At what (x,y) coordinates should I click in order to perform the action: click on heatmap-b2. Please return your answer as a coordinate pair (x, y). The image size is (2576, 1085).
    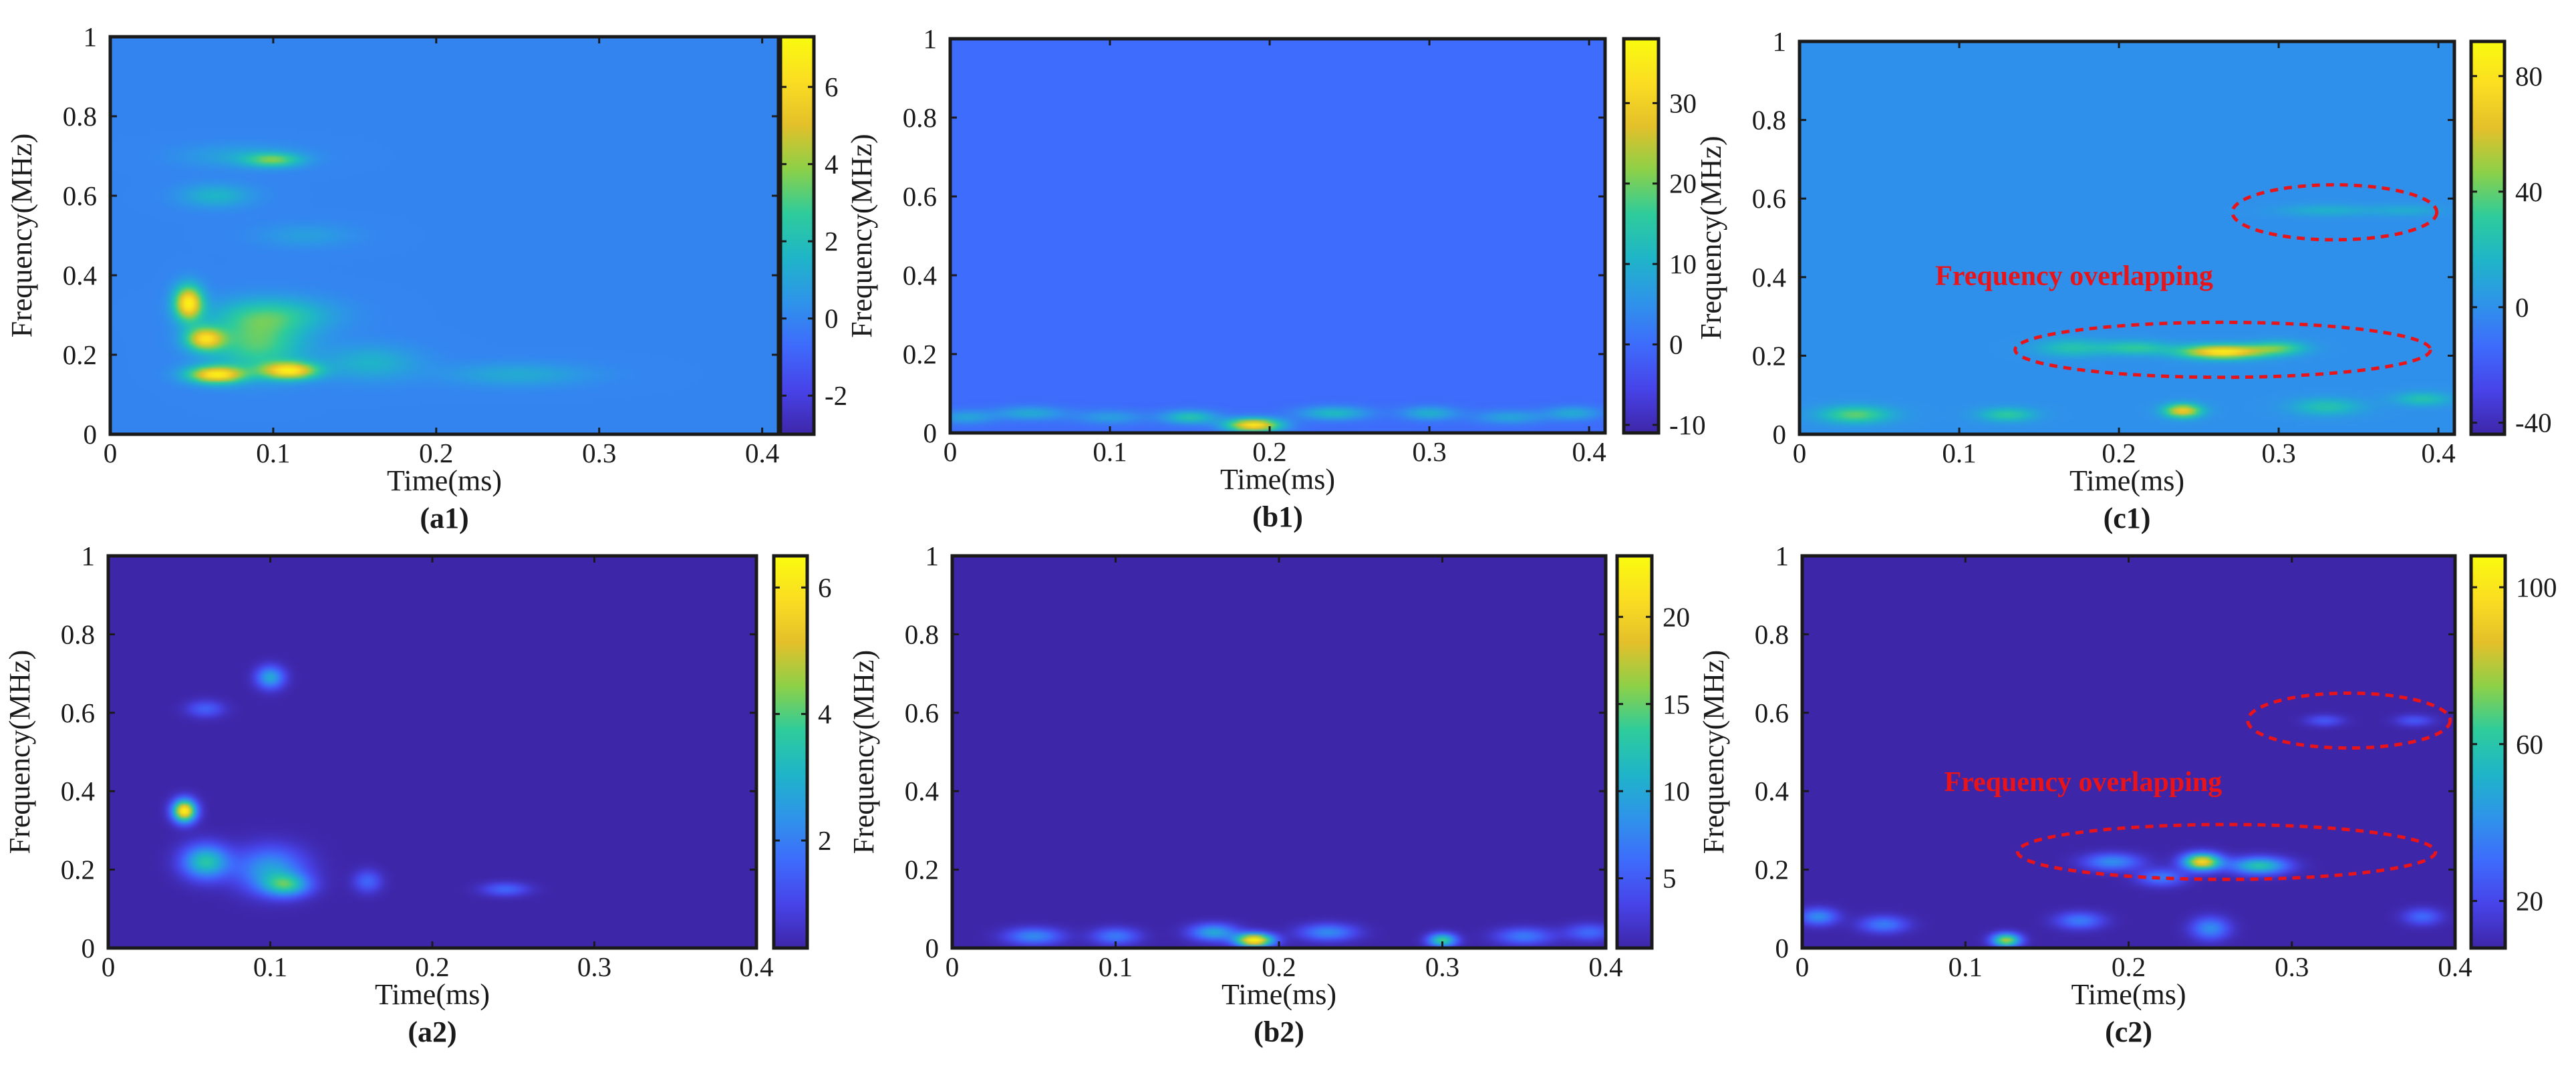
    Looking at the image, I should click on (1279, 752).